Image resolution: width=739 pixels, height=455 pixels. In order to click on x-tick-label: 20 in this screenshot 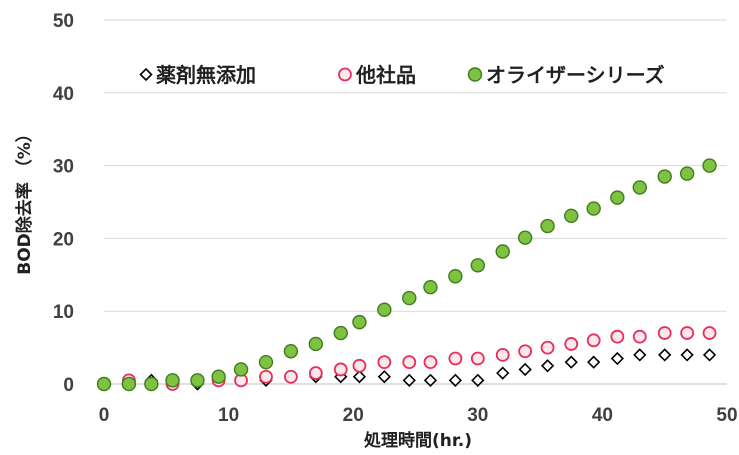, I will do `click(353, 415)`.